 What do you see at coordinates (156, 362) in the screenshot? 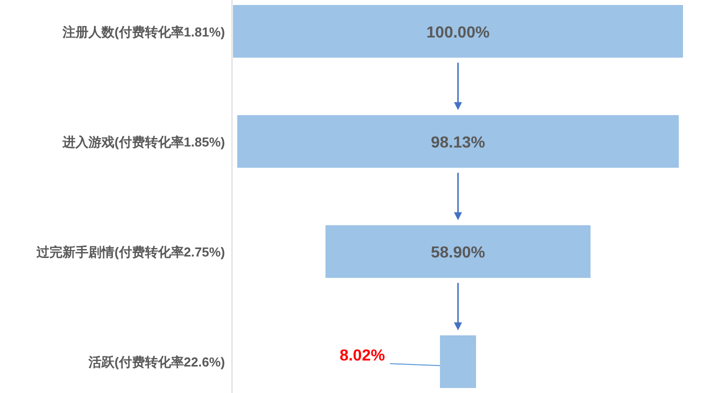
I see `category-label: 活跃(付费转化率22.6%)` at bounding box center [156, 362].